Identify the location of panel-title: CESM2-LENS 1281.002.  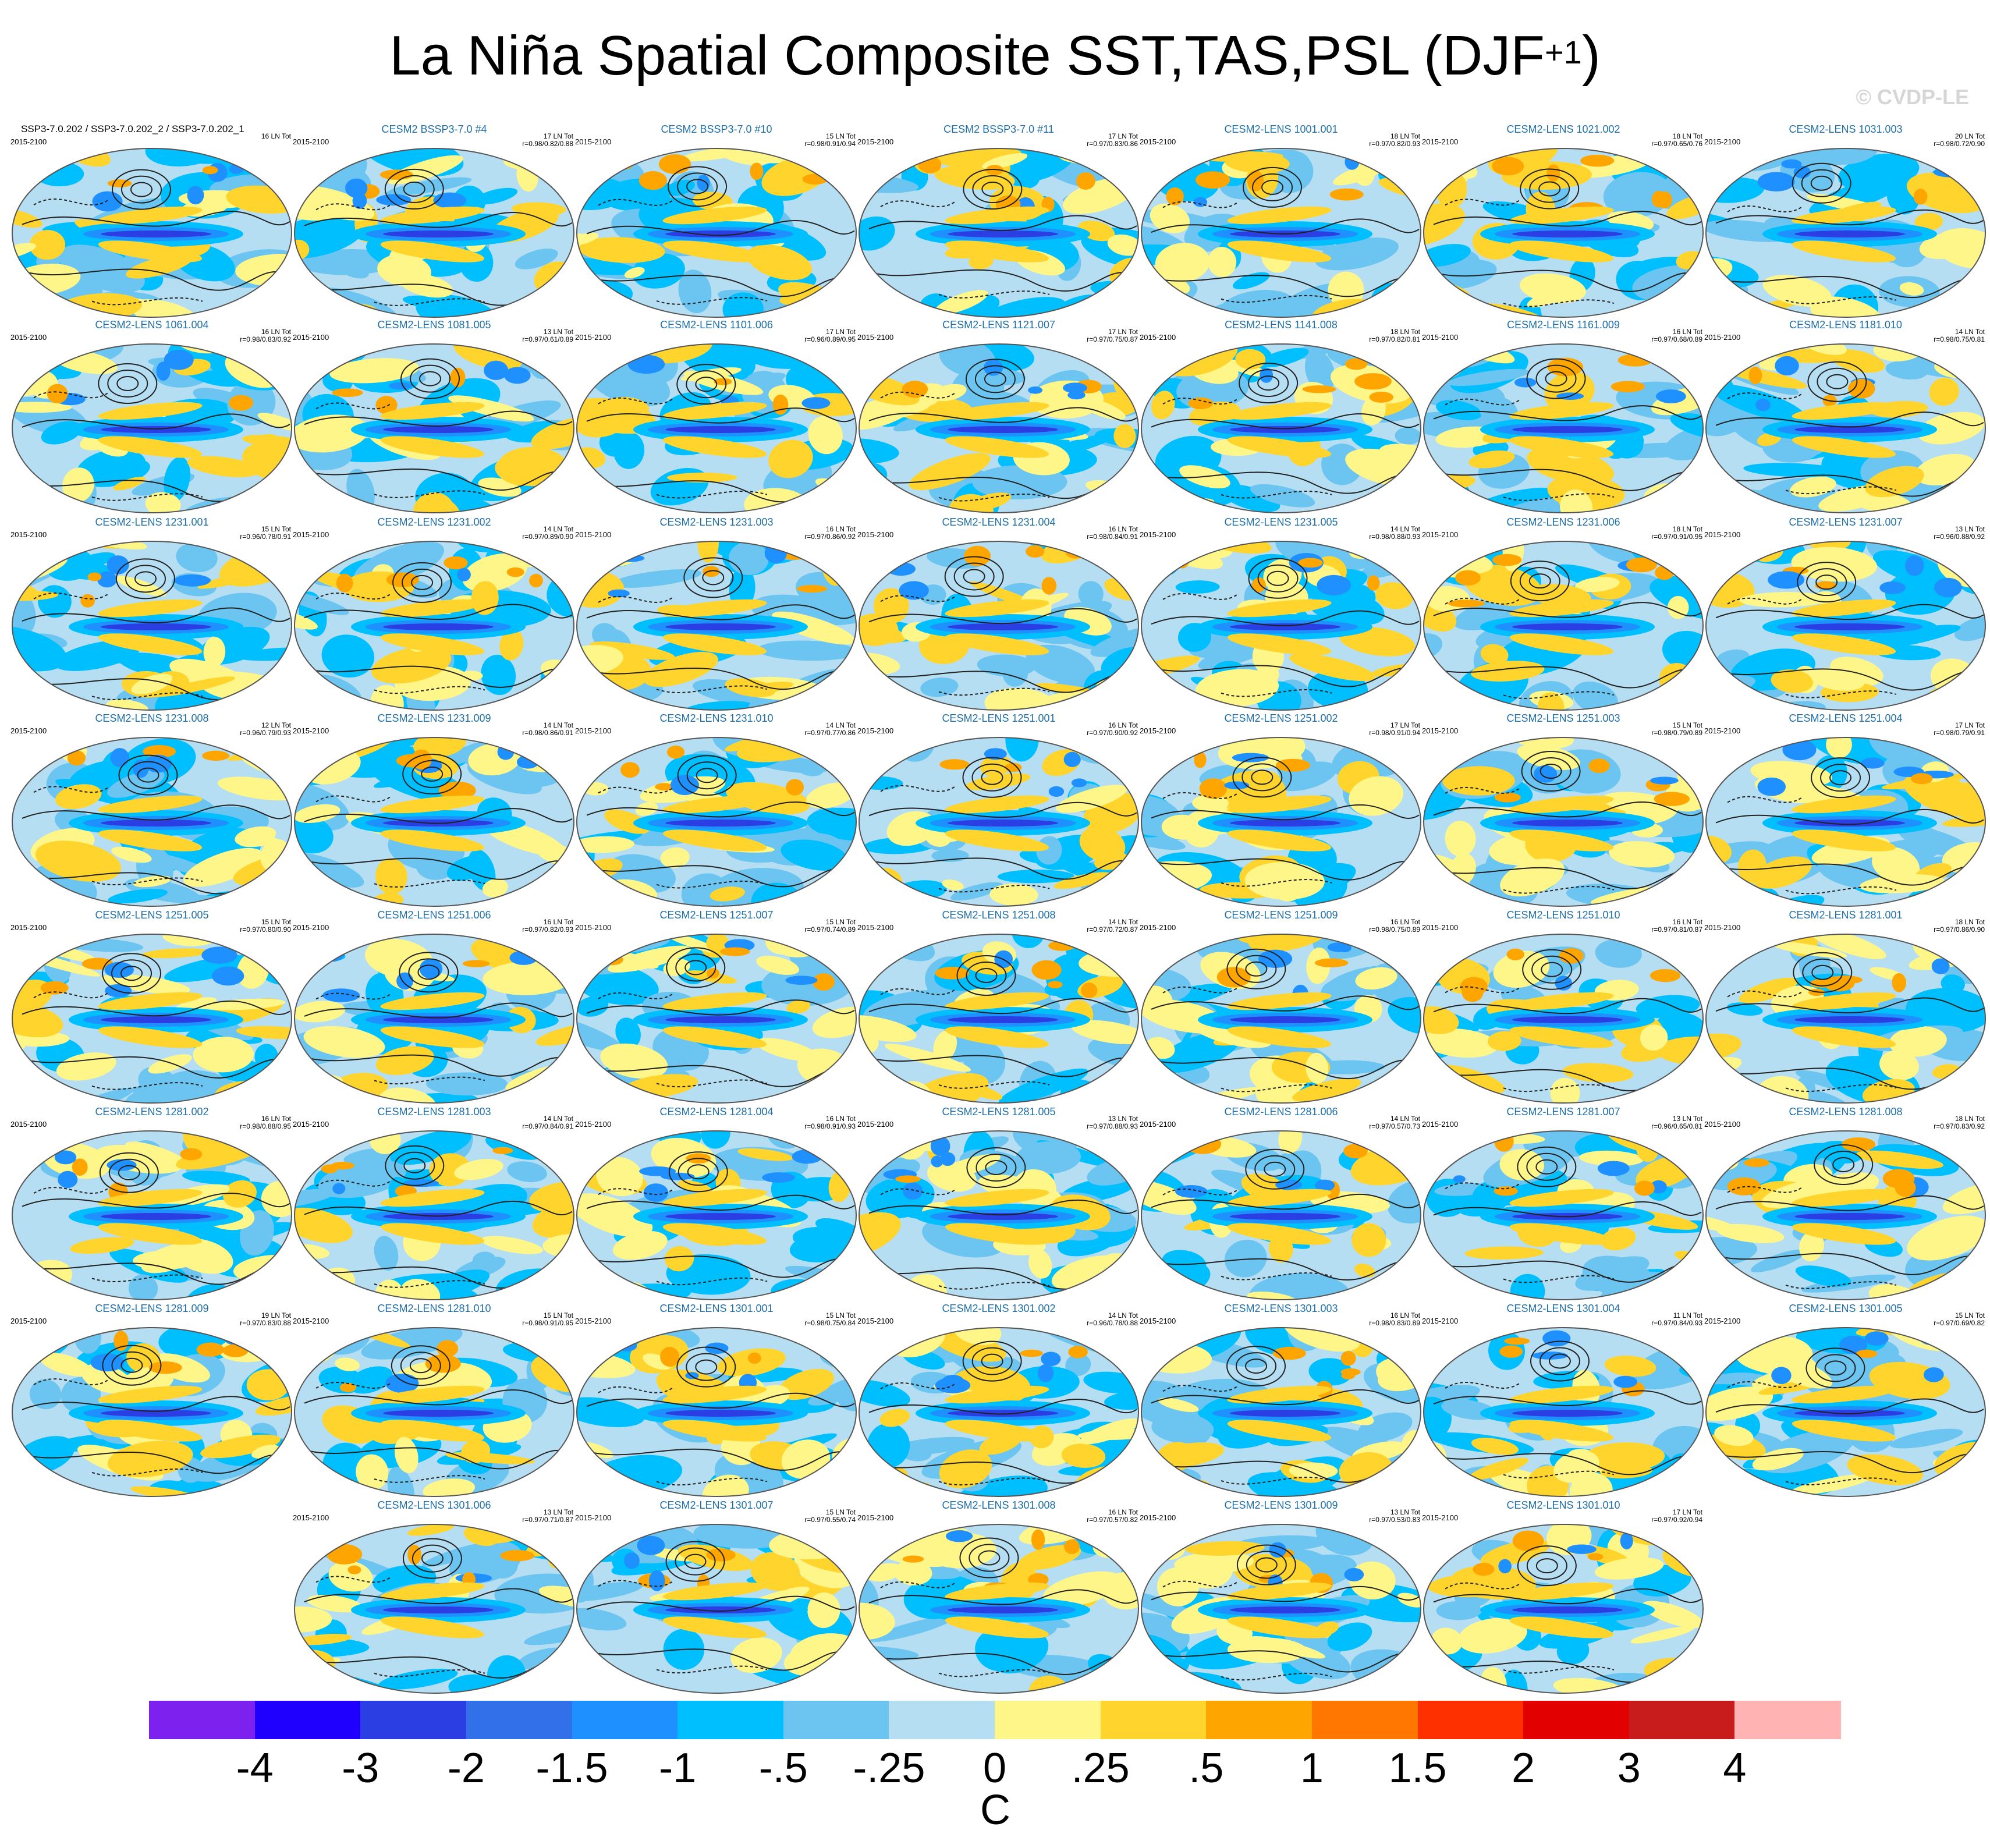
(152, 1112).